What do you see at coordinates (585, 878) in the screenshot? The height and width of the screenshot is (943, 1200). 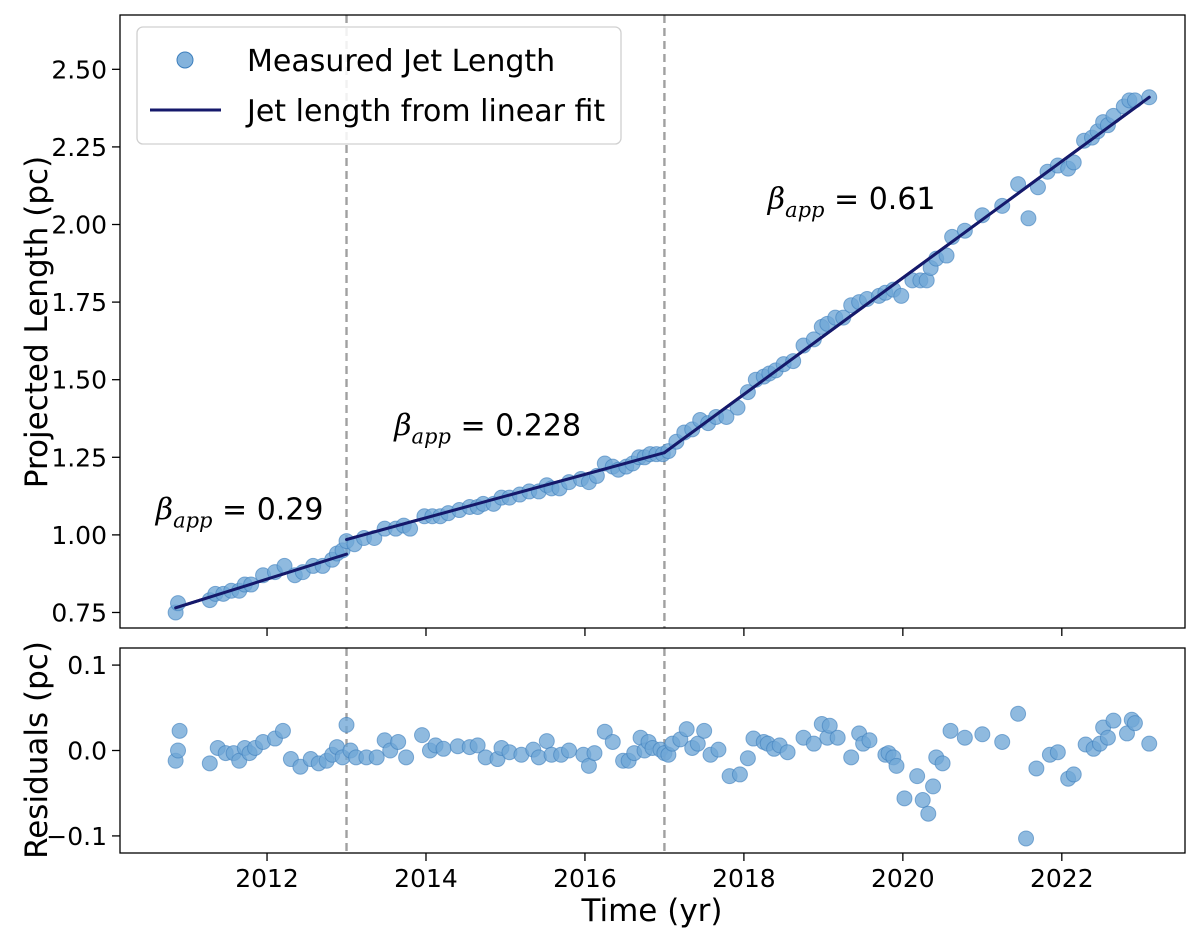 I see `x-tick-label: 2016` at bounding box center [585, 878].